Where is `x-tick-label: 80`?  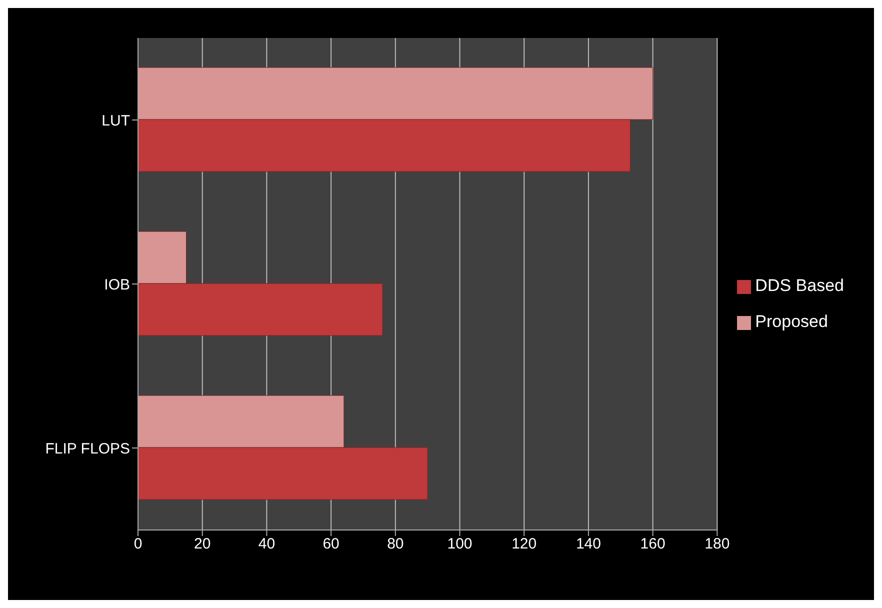 x-tick-label: 80 is located at coordinates (395, 544).